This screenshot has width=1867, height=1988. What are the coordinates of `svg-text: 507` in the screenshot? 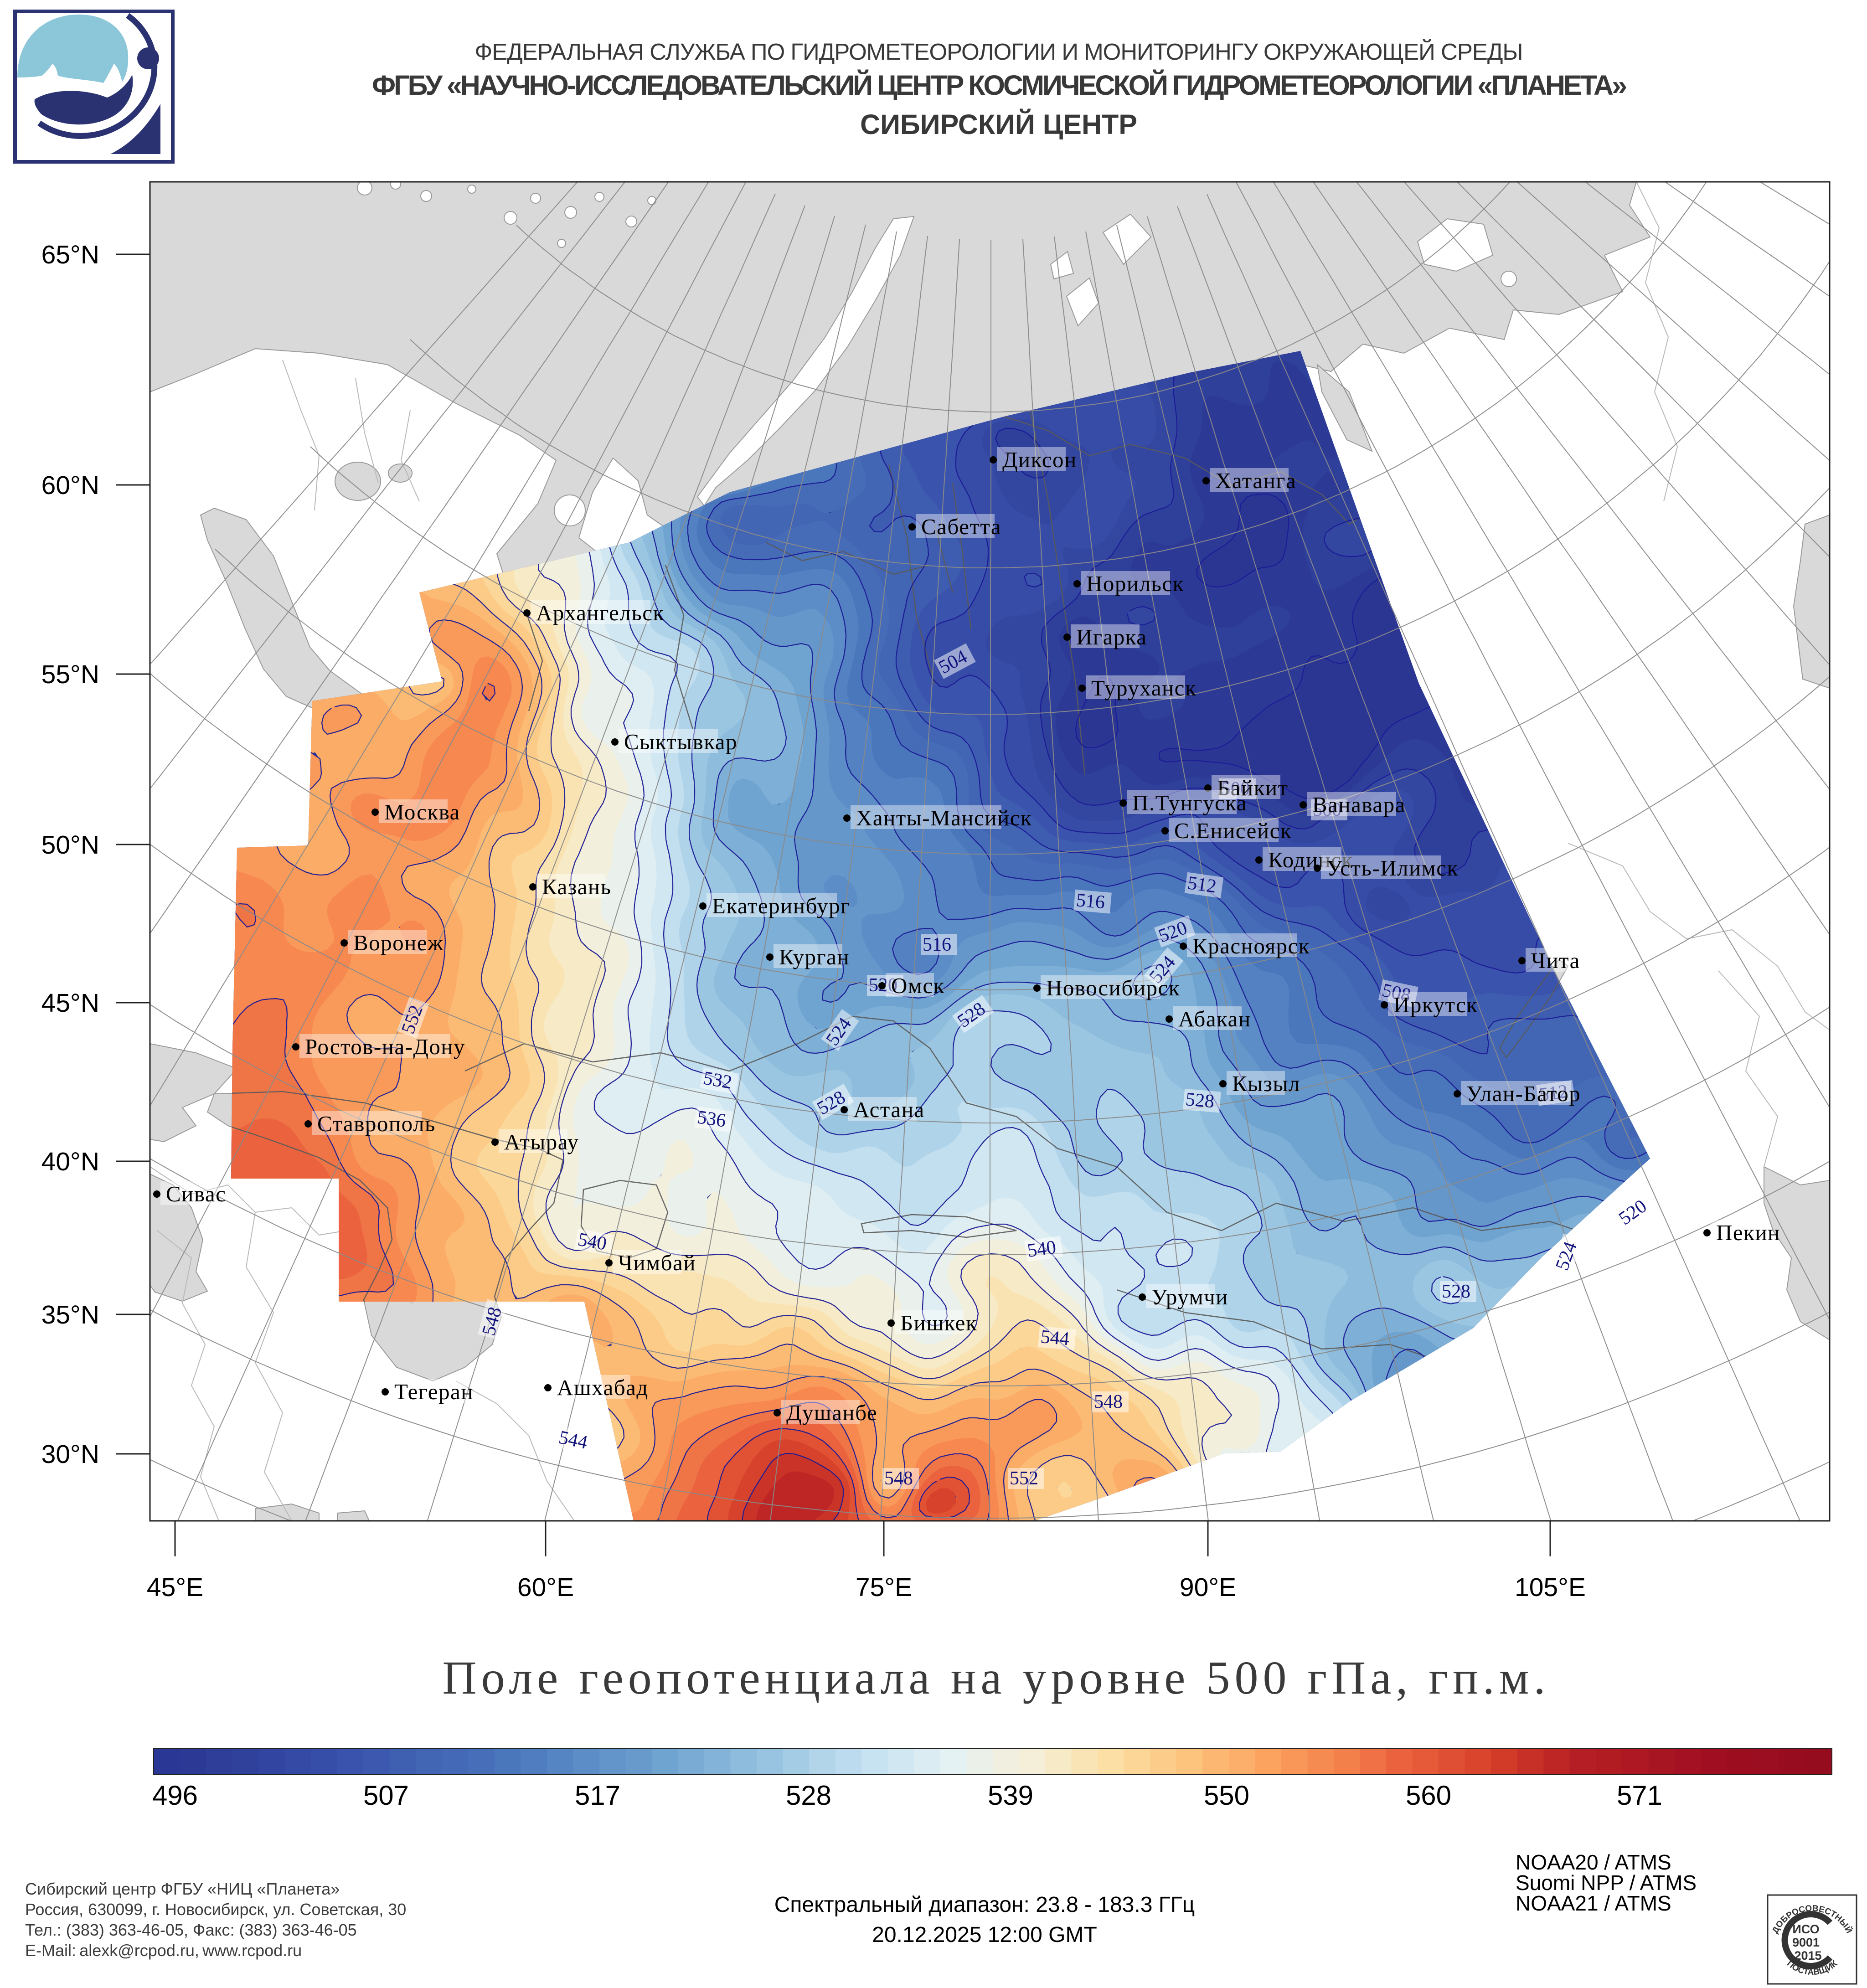 It's located at (386, 1796).